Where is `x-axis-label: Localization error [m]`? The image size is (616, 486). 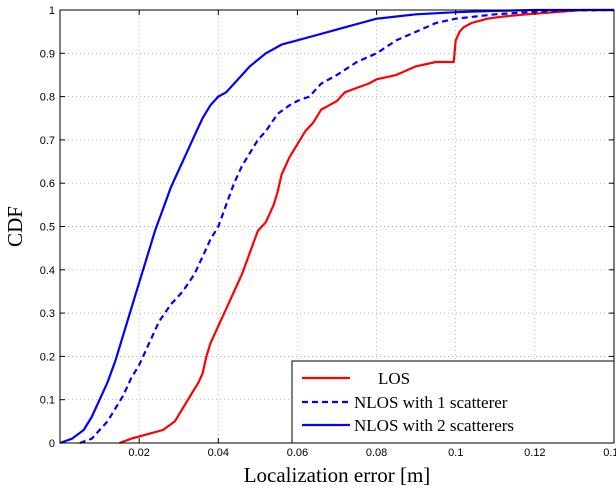
x-axis-label: Localization error [m] is located at coordinates (337, 474).